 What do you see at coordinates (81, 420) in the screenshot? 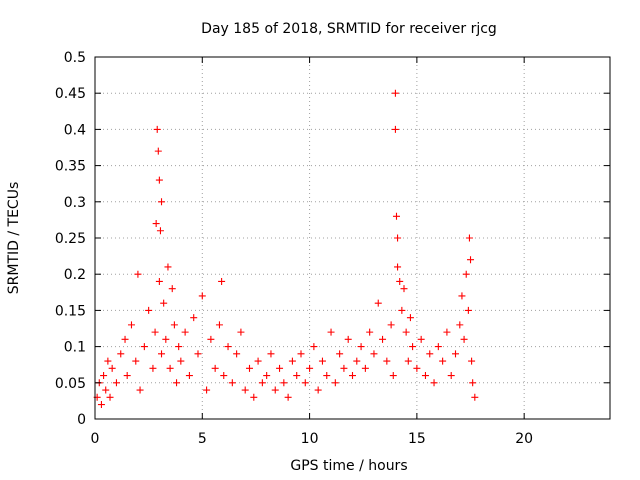
I see `y-tick-label: 0` at bounding box center [81, 420].